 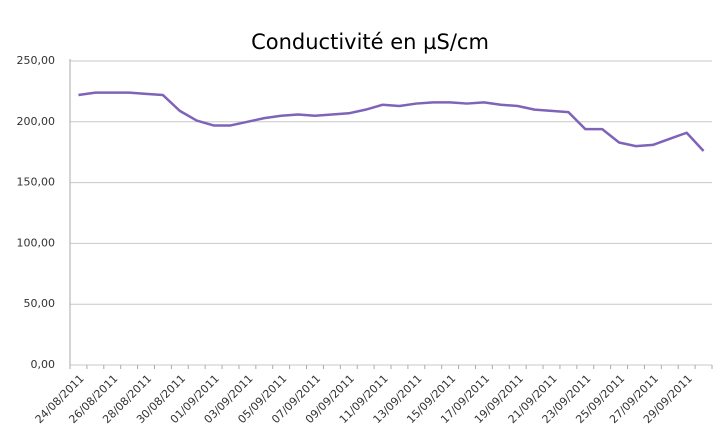 I want to click on y-tick-label: 250,00, so click(x=36, y=60).